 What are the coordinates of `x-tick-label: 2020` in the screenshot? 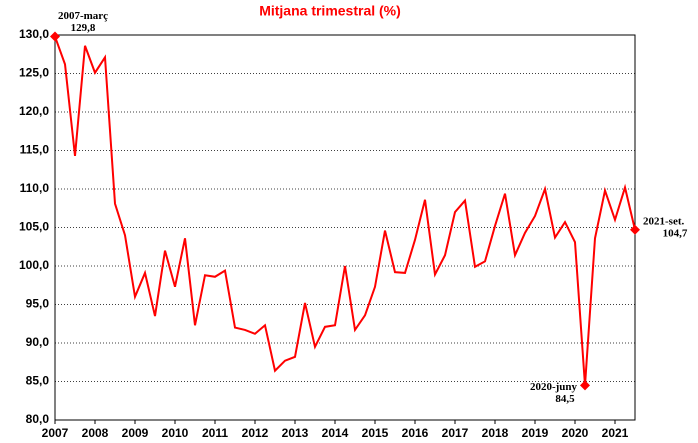 It's located at (575, 433).